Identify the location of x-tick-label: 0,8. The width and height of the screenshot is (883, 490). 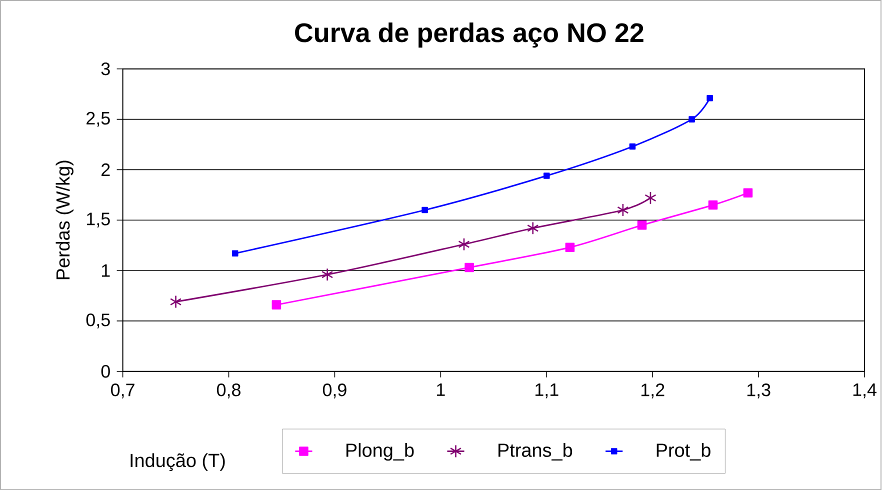
(228, 390).